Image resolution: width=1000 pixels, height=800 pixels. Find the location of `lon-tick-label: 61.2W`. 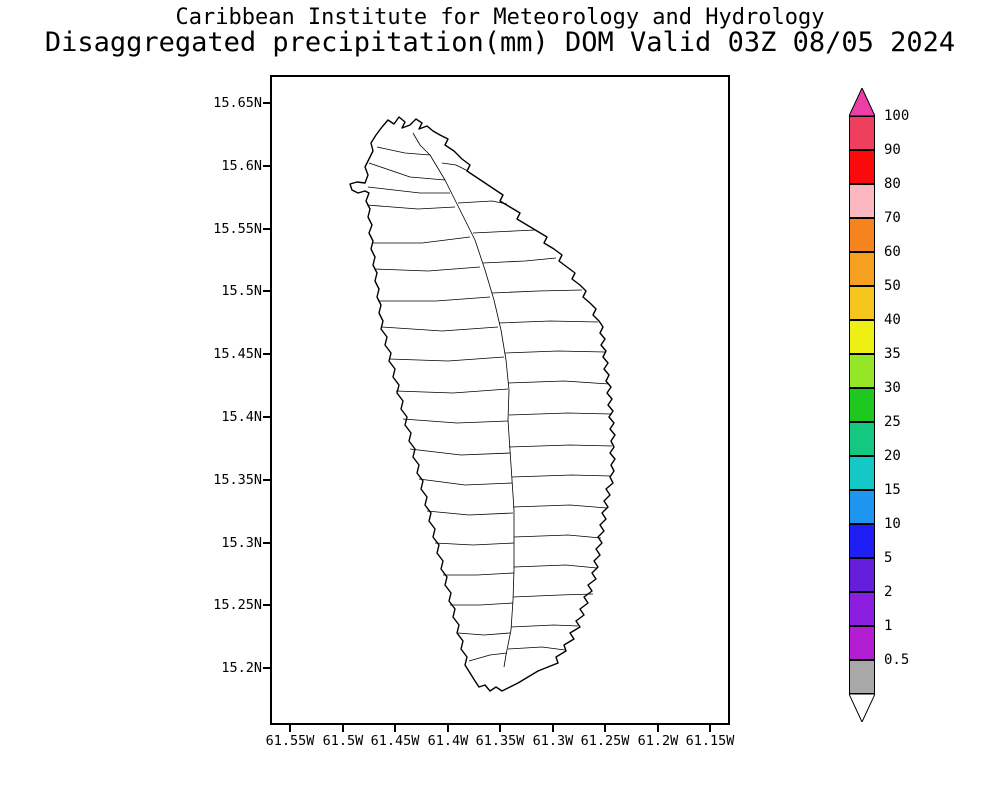

lon-tick-label: 61.2W is located at coordinates (658, 741).